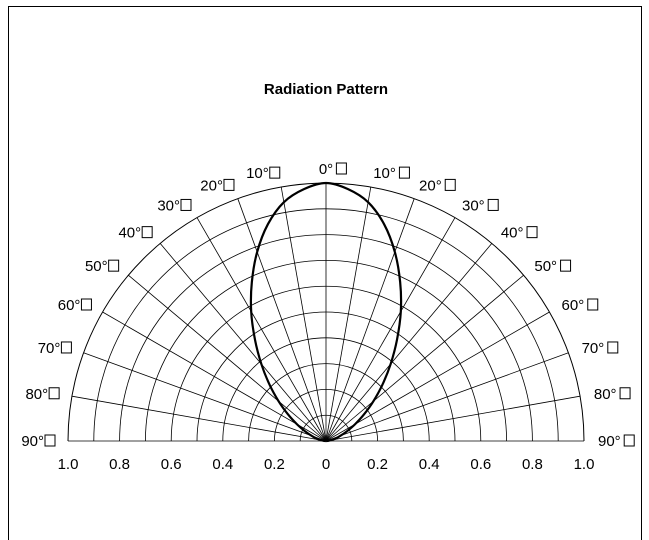  I want to click on pattern-series, so click(326, 312).